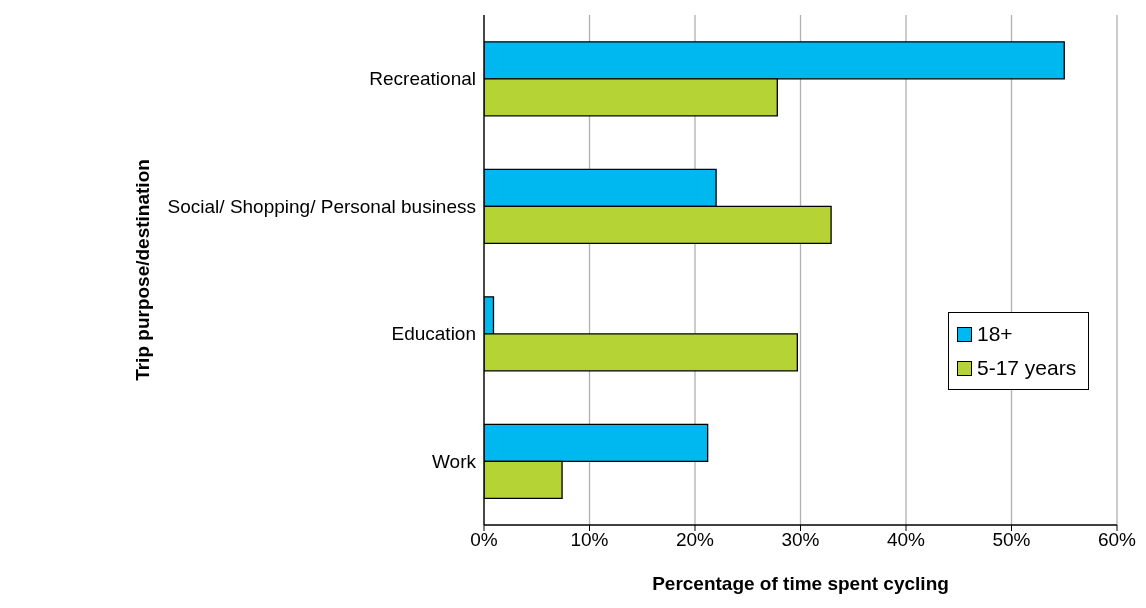 The width and height of the screenshot is (1146, 608). I want to click on x-tick-label: 60%, so click(1117, 540).